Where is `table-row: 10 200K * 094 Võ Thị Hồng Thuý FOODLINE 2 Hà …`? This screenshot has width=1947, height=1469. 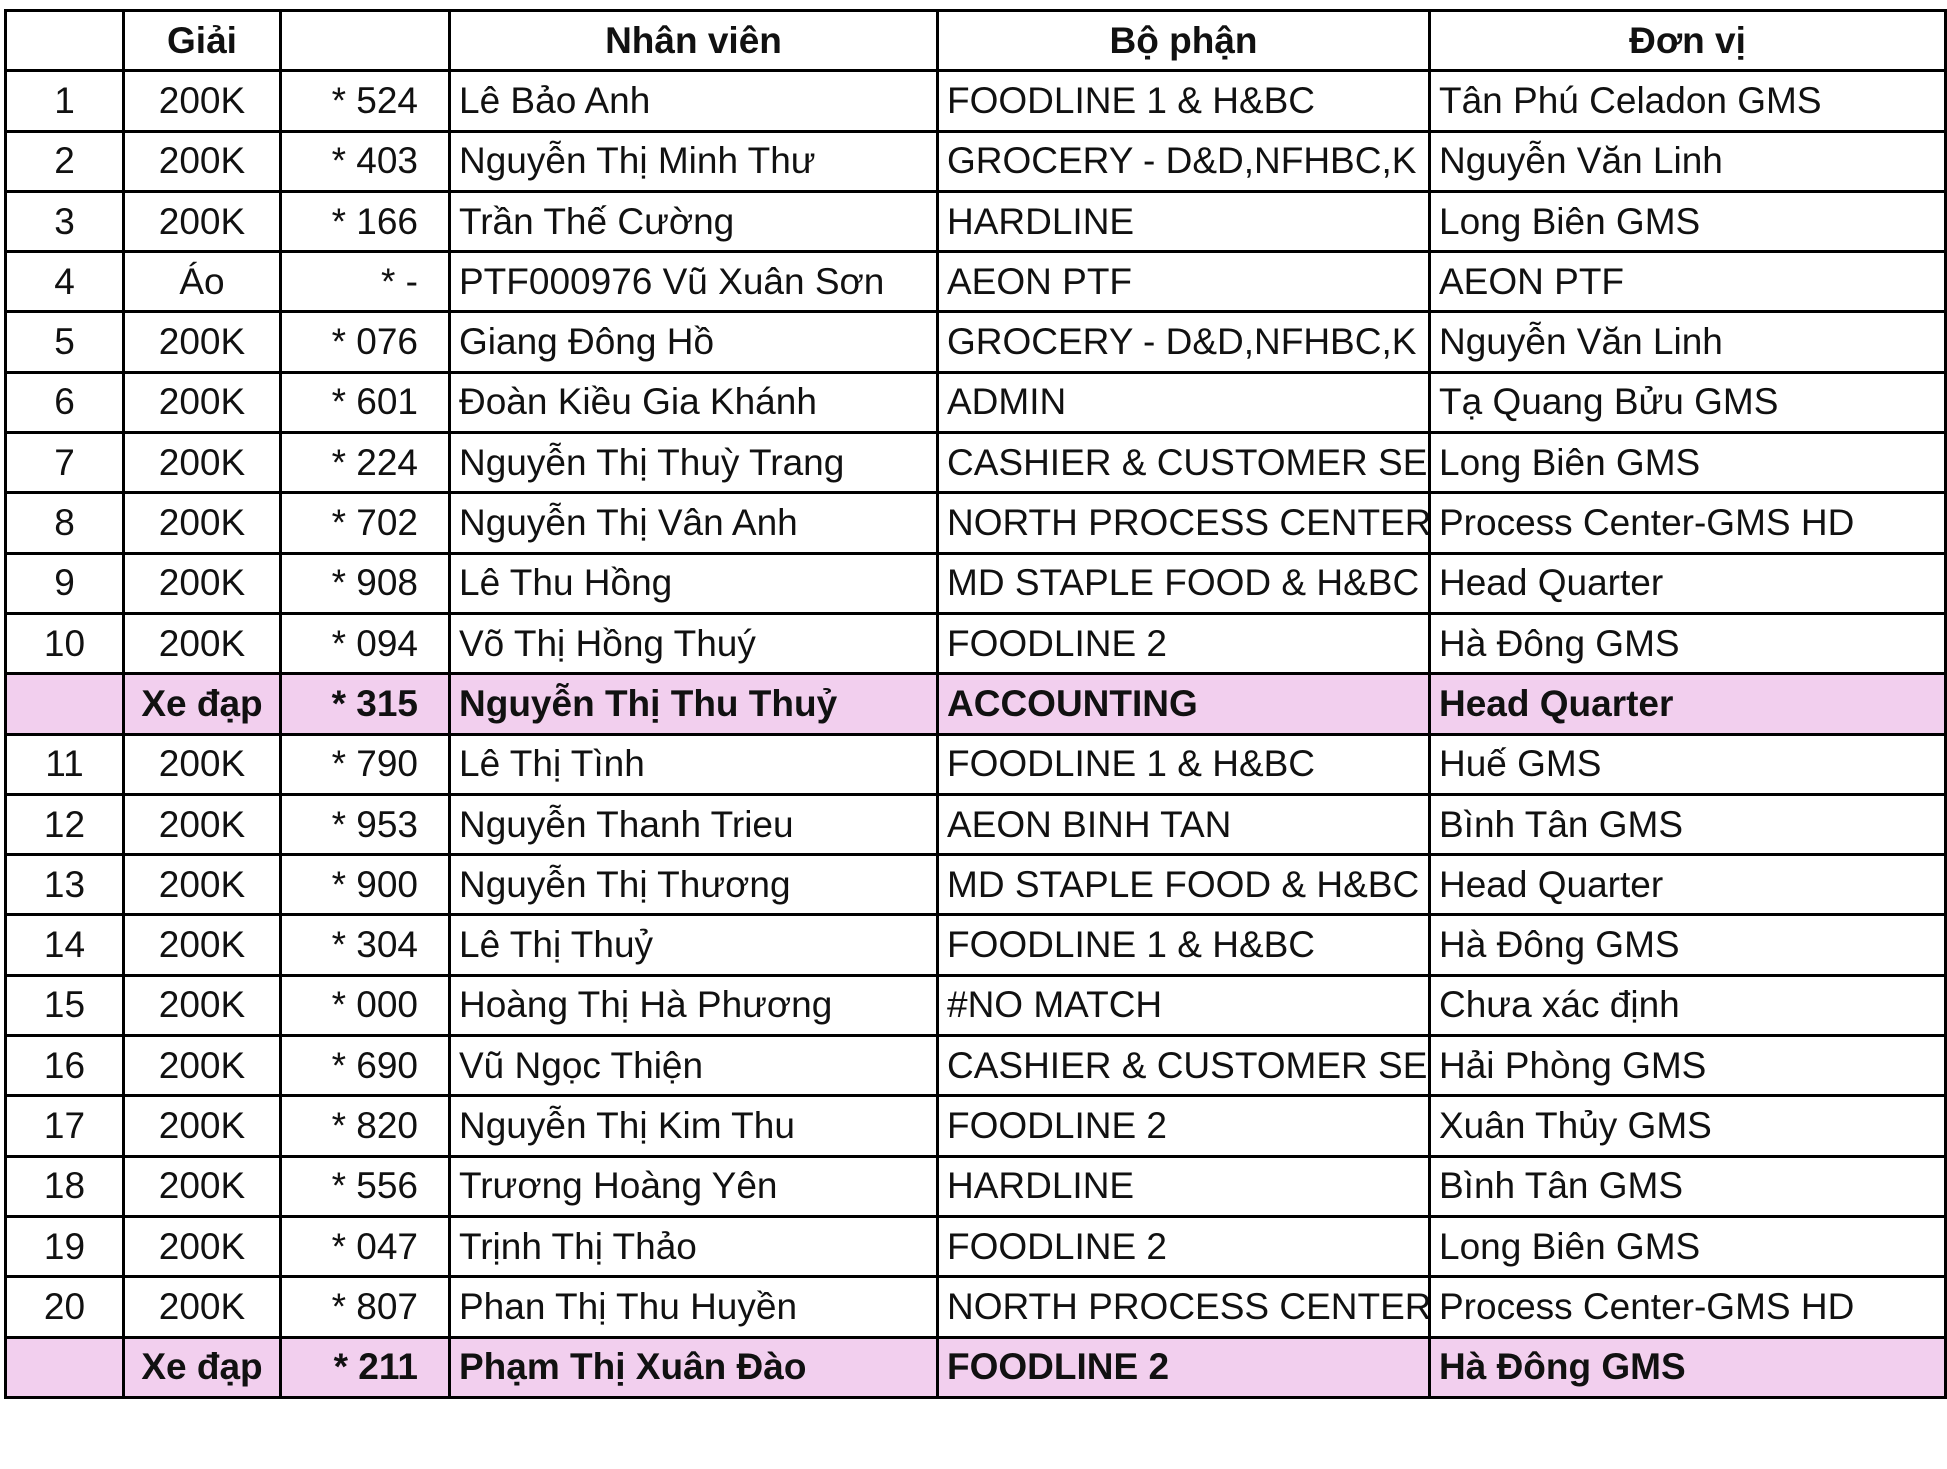
table-row: 10 200K * 094 Võ Thị Hồng Thuý FOODLINE 2 Hà … is located at coordinates (975, 643).